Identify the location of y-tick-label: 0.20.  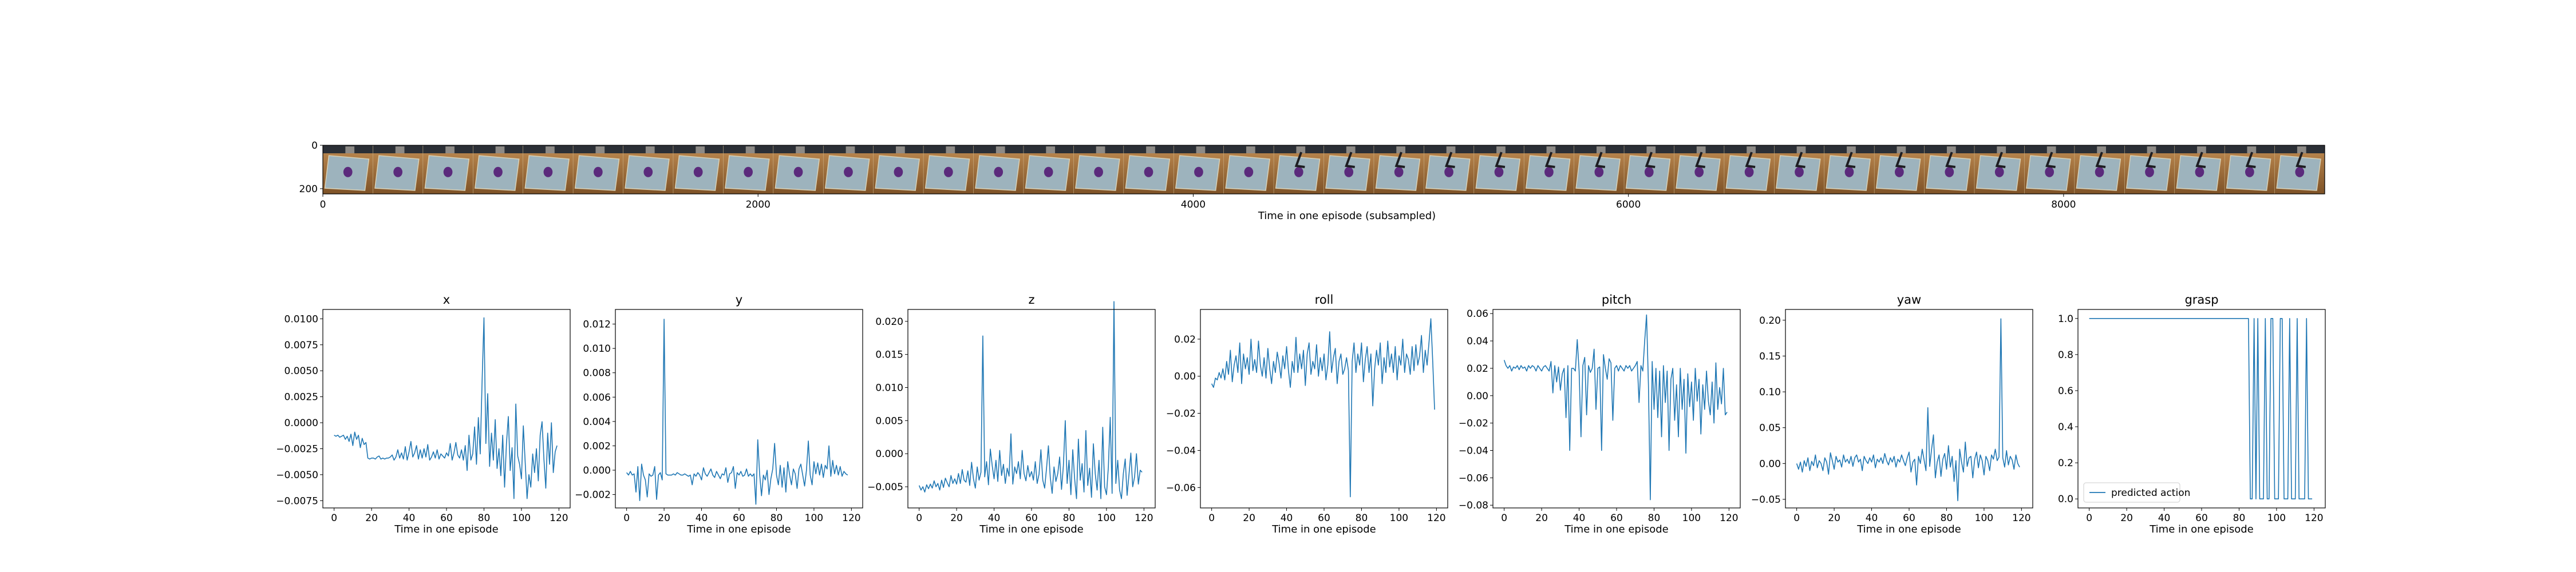
(1770, 321).